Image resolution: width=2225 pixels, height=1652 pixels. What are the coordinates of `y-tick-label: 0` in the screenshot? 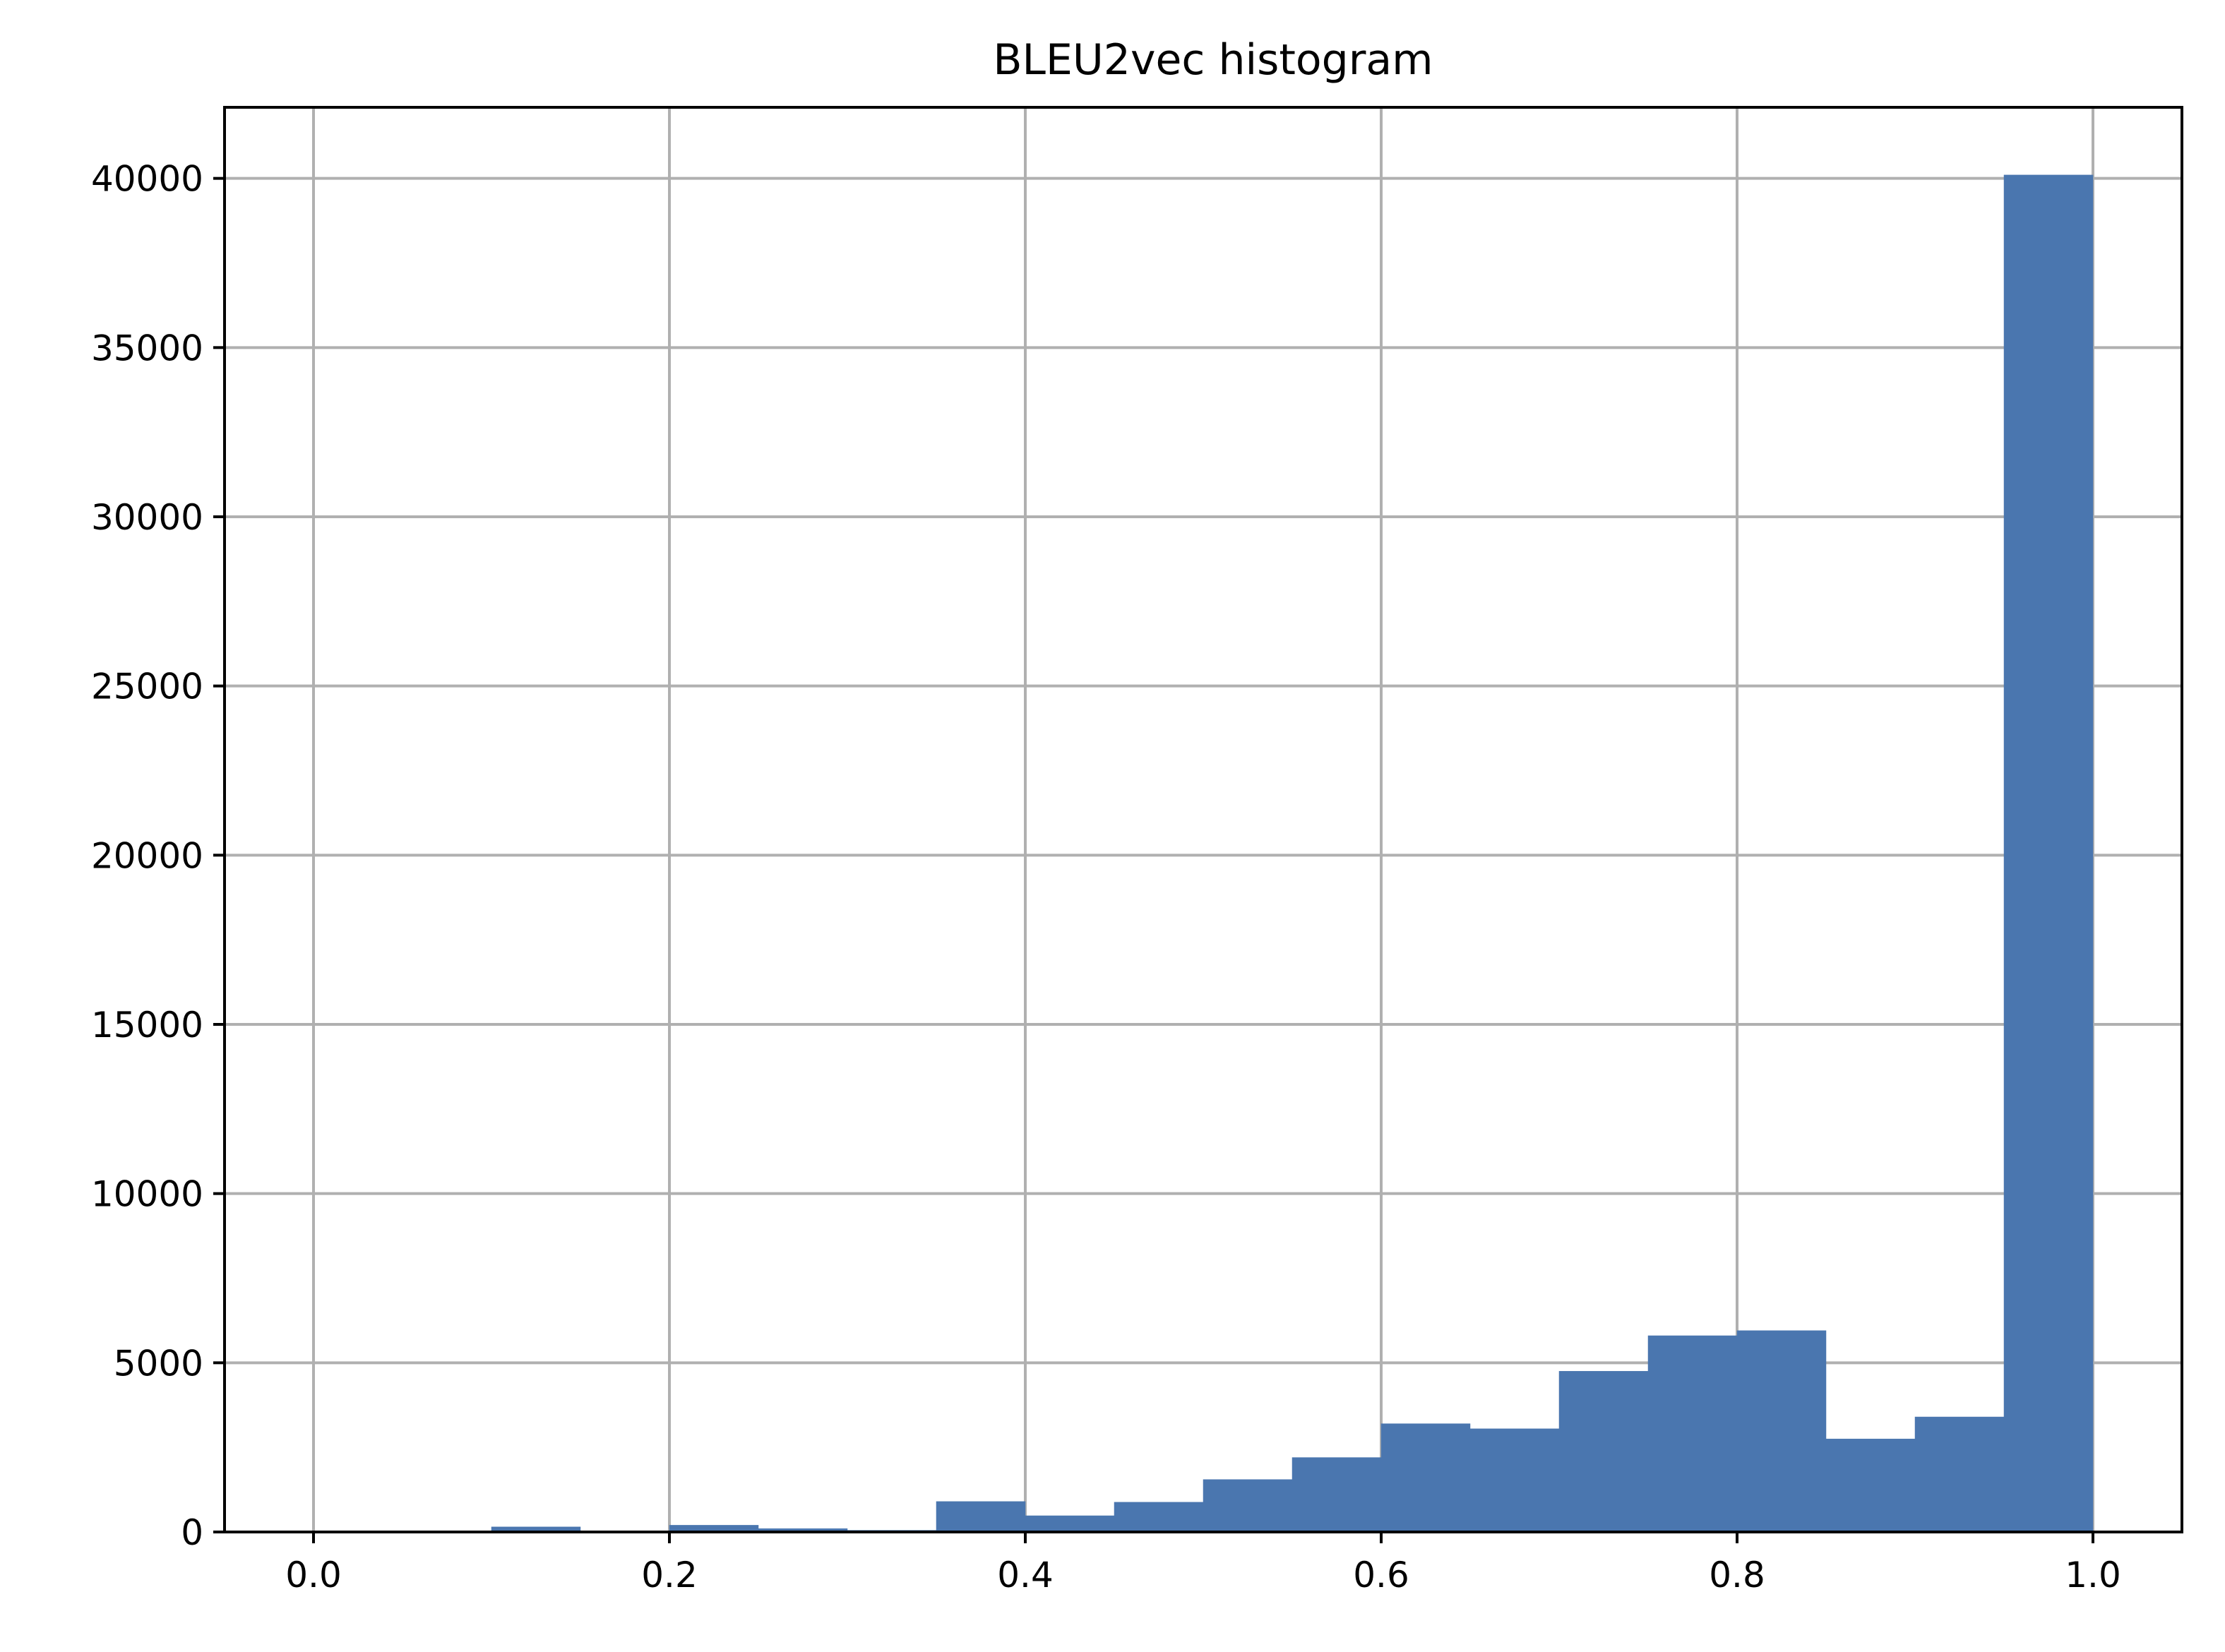 It's located at (192, 1532).